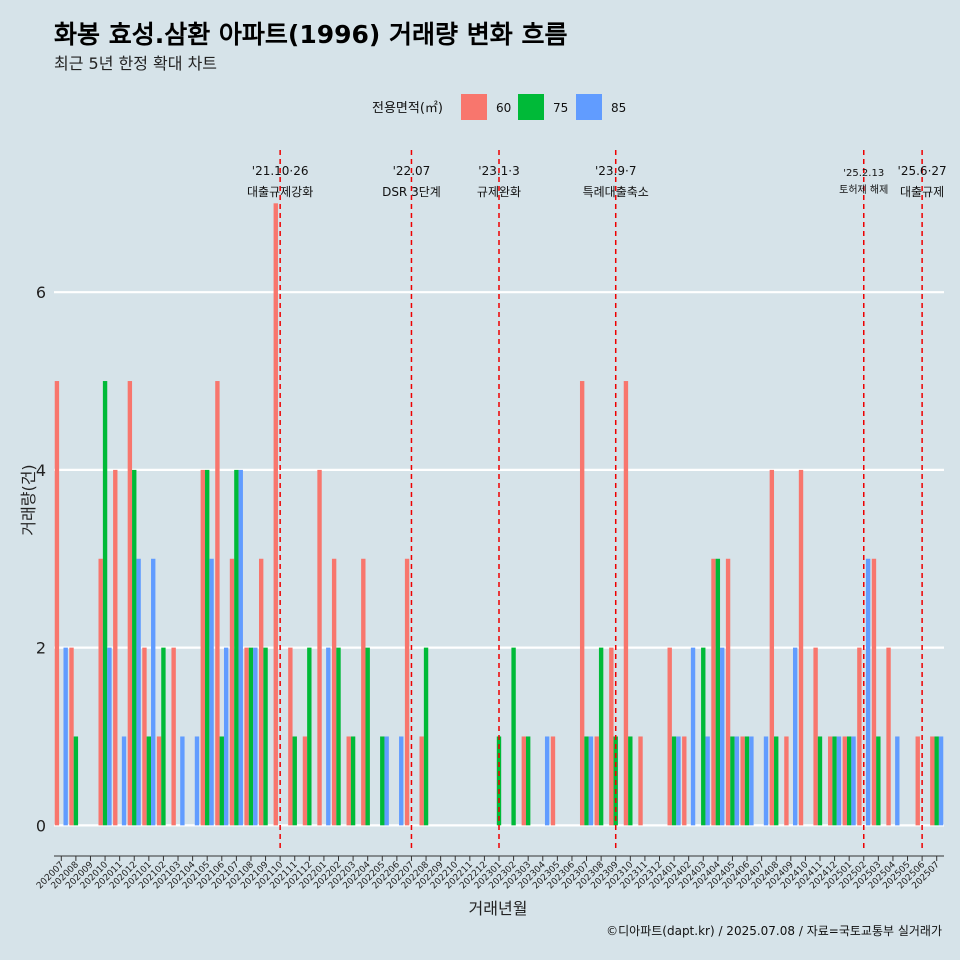 This screenshot has width=960, height=960. Describe the element at coordinates (41, 648) in the screenshot. I see `y-tick-label: 2` at that location.